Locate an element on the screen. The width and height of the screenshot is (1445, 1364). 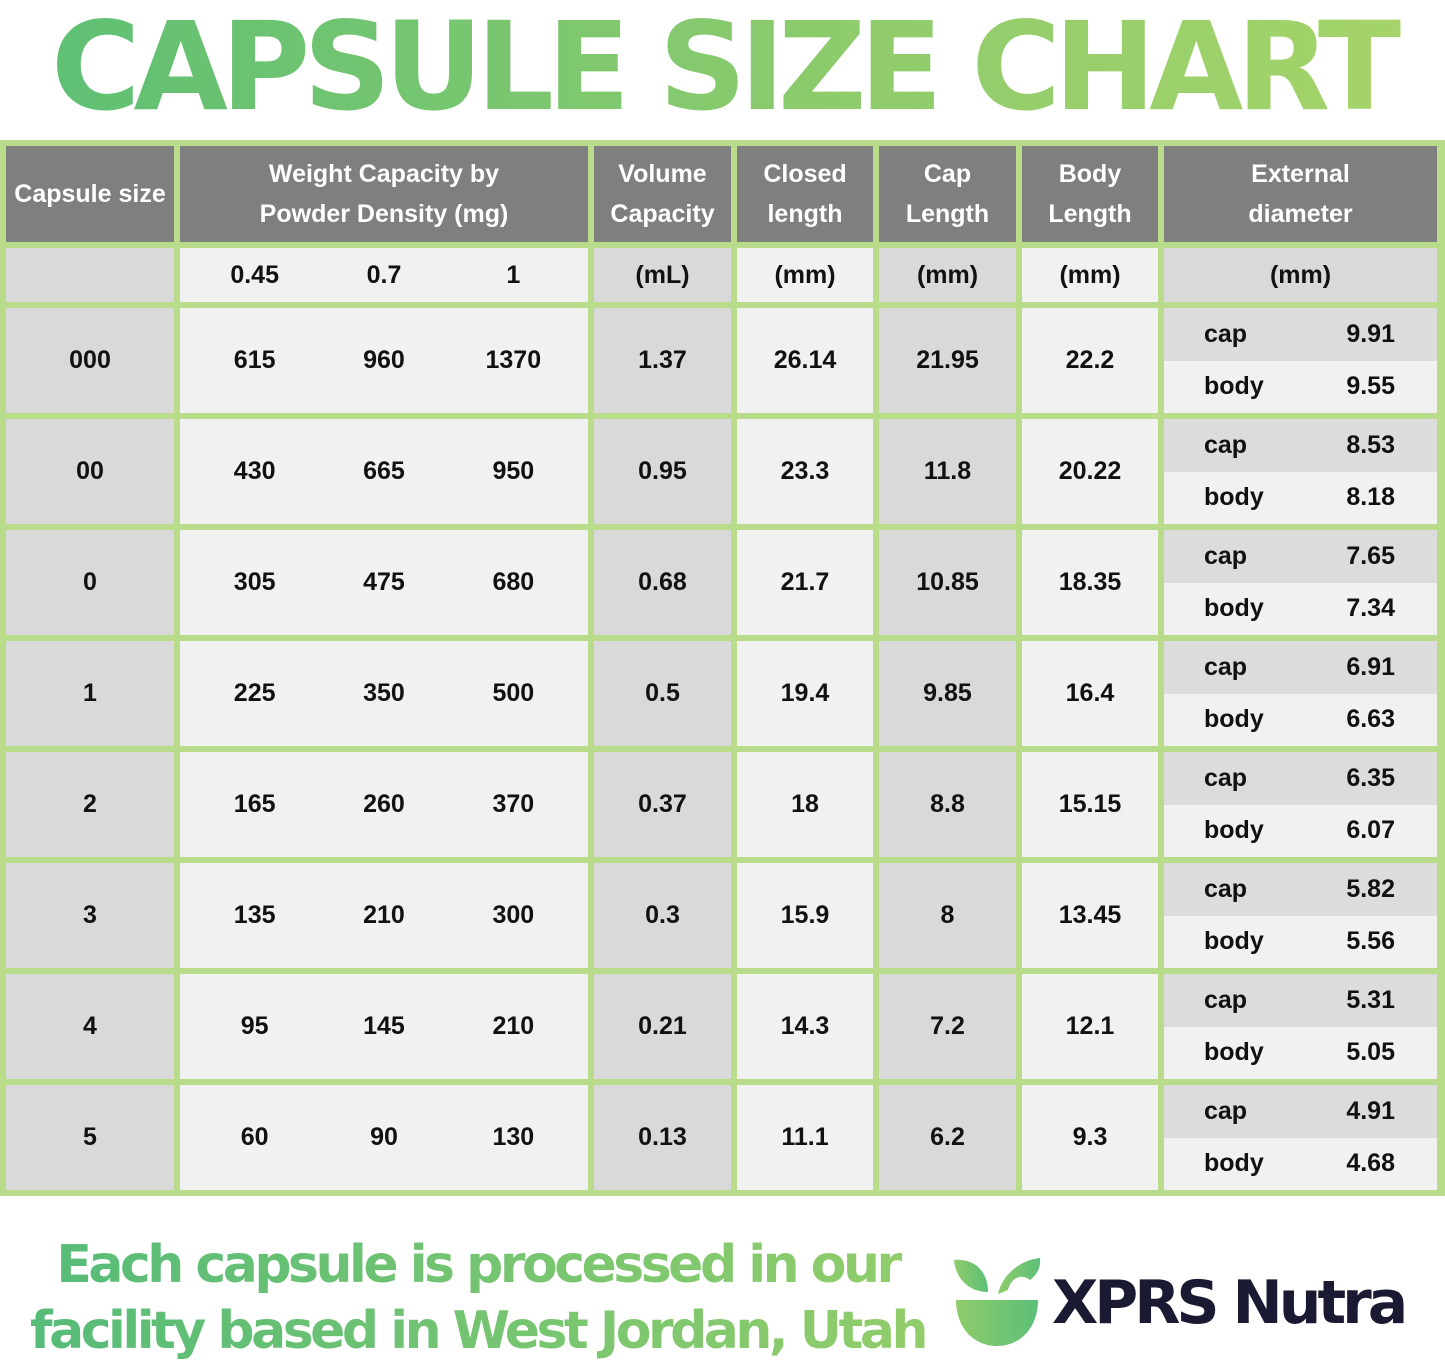
volume-cell: 0.21 is located at coordinates (662, 1026).